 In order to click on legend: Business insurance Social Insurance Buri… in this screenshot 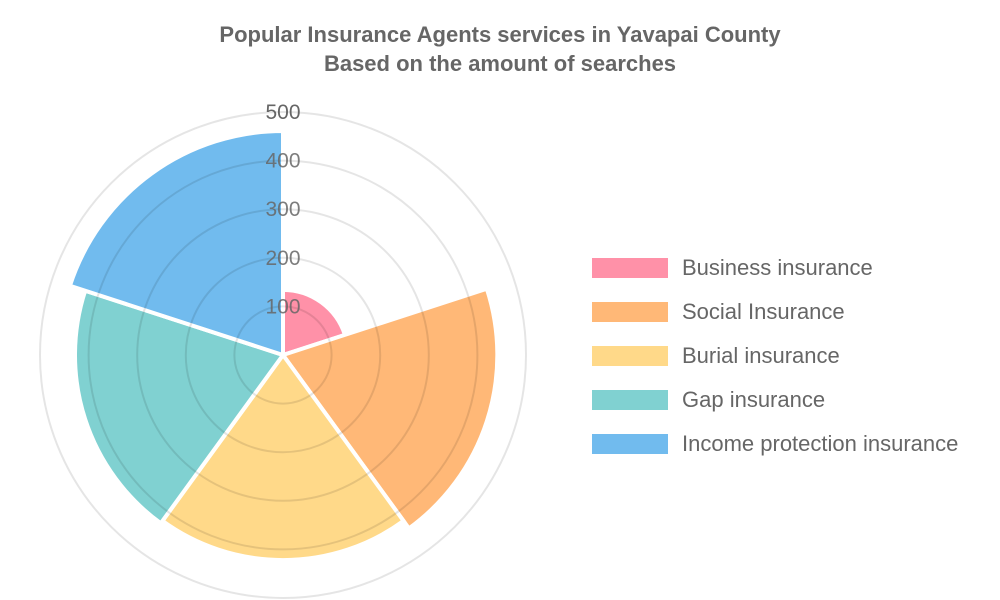, I will do `click(775, 356)`.